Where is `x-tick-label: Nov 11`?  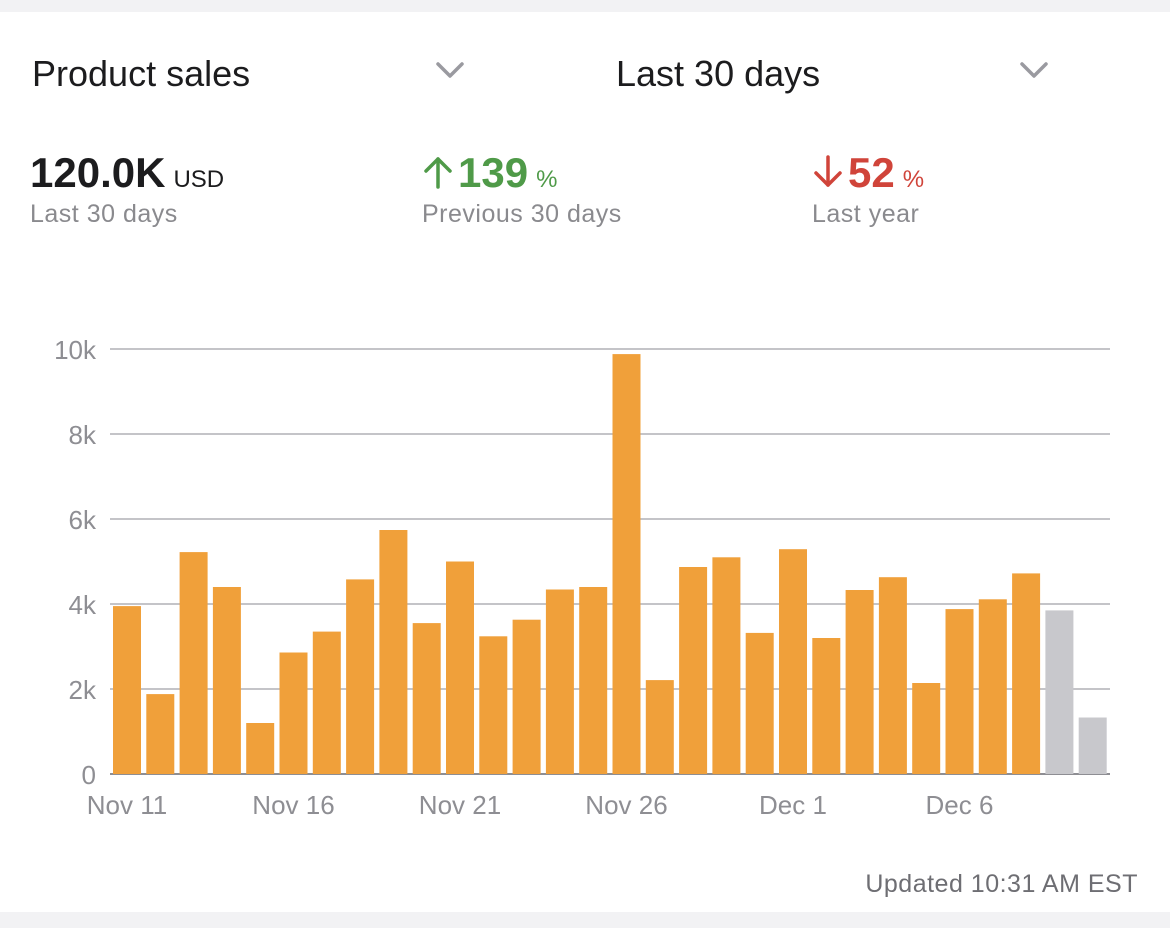
x-tick-label: Nov 11 is located at coordinates (127, 805).